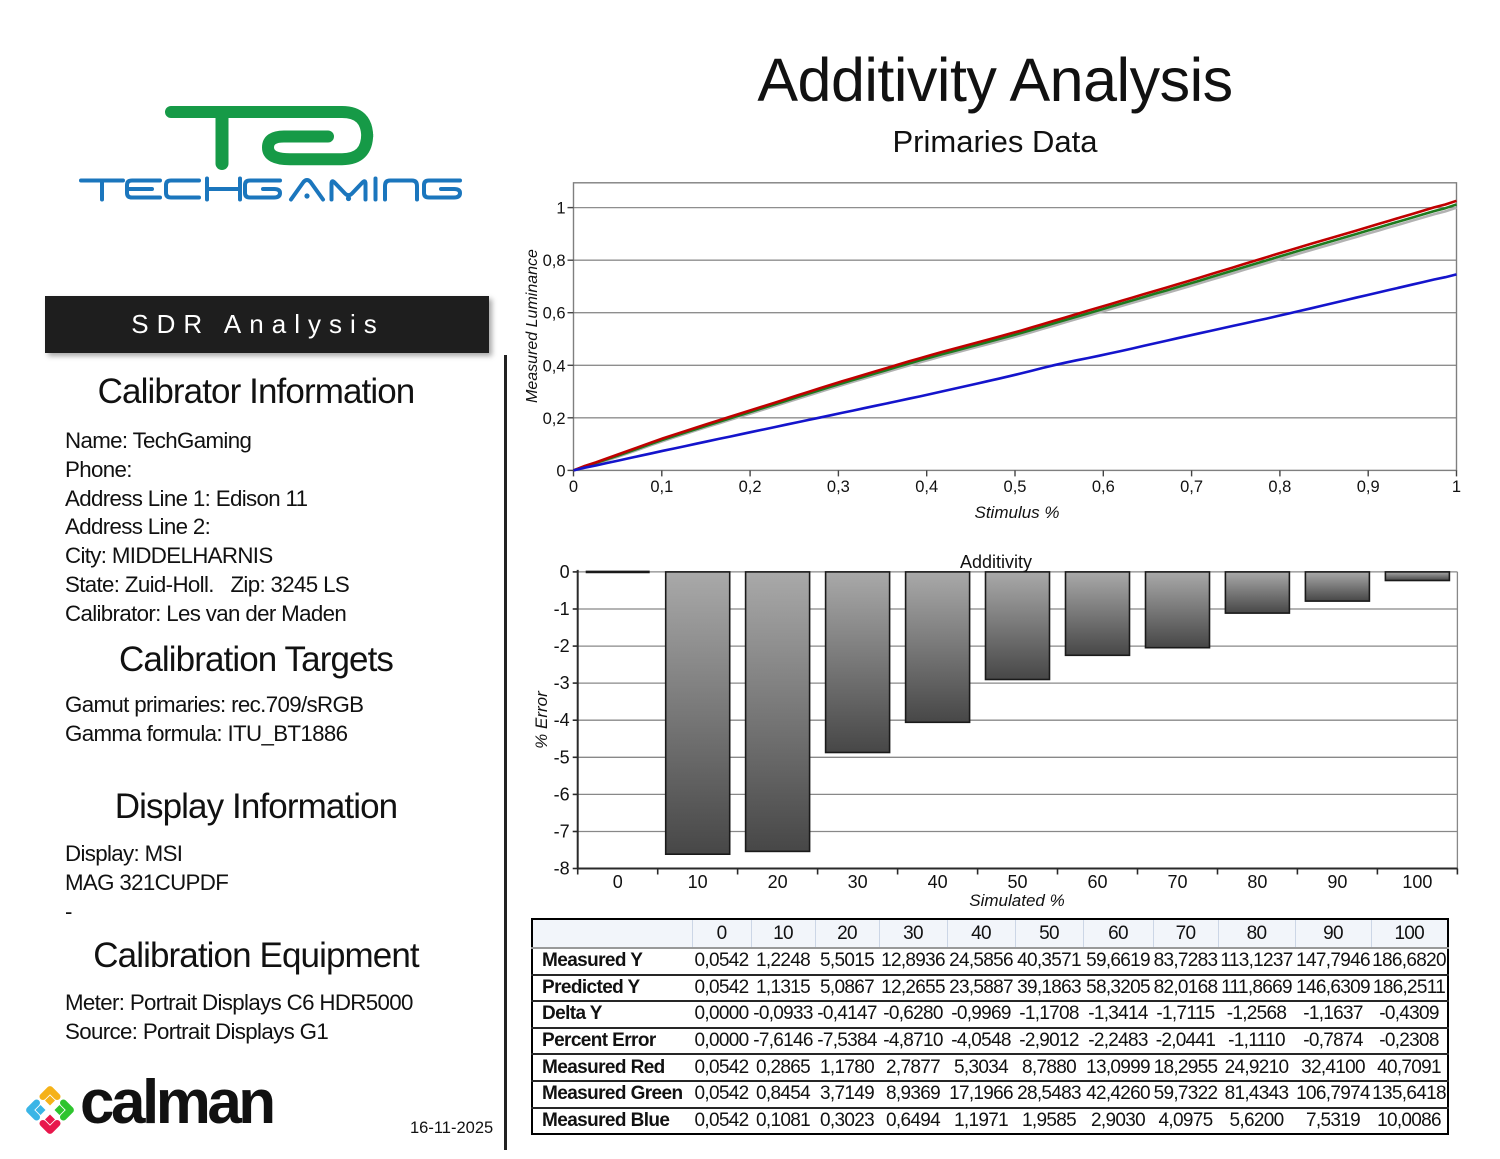  What do you see at coordinates (1177, 882) in the screenshot?
I see `svg-text: 70` at bounding box center [1177, 882].